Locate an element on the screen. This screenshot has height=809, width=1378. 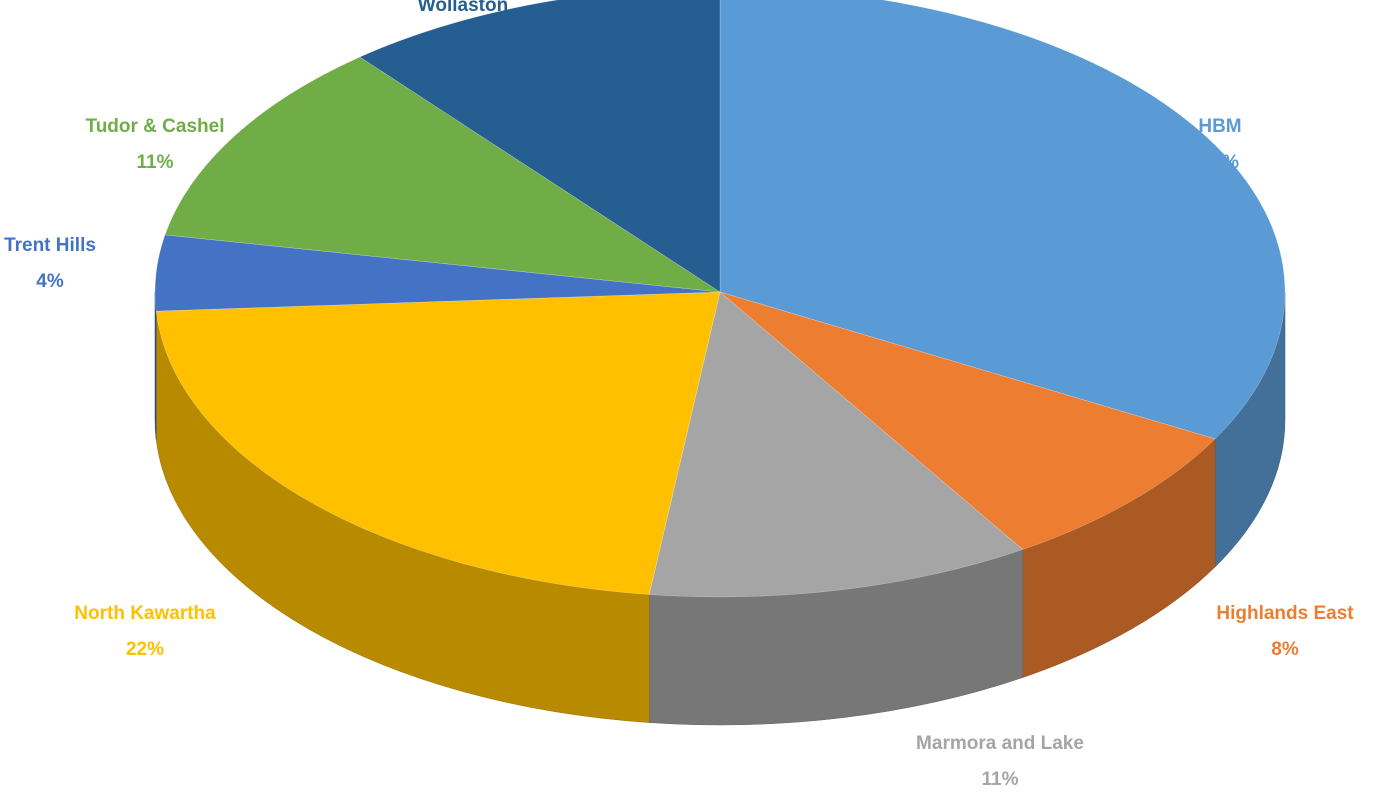
category-label: HBM is located at coordinates (1219, 126).